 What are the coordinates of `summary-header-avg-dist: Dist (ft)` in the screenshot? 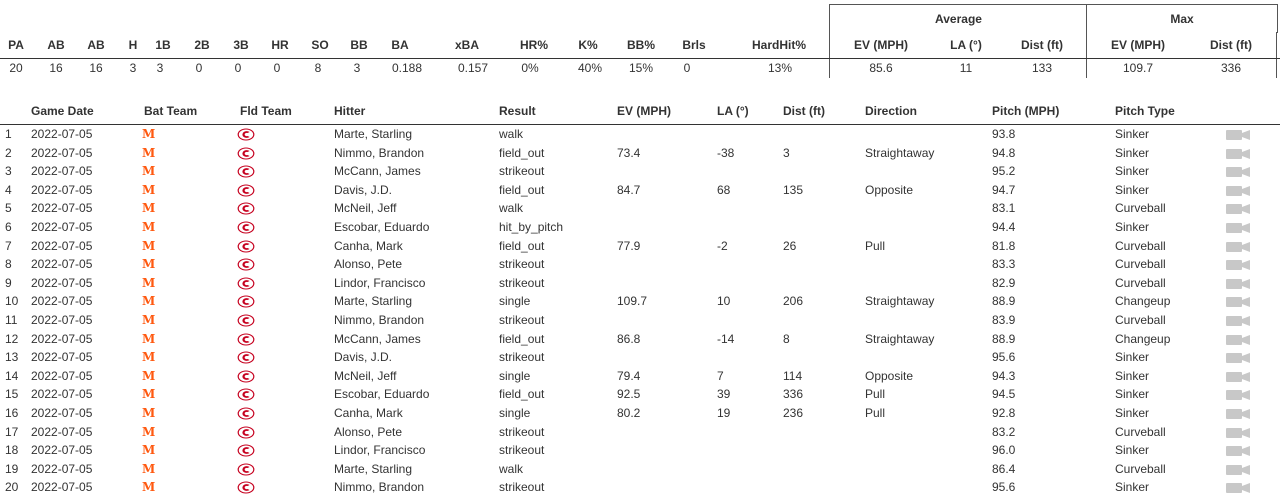 It's located at (1042, 45).